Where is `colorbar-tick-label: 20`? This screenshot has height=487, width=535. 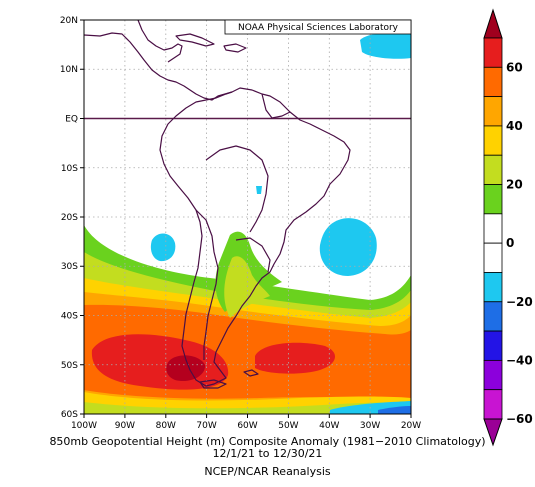
colorbar-tick-label: 20 is located at coordinates (514, 185).